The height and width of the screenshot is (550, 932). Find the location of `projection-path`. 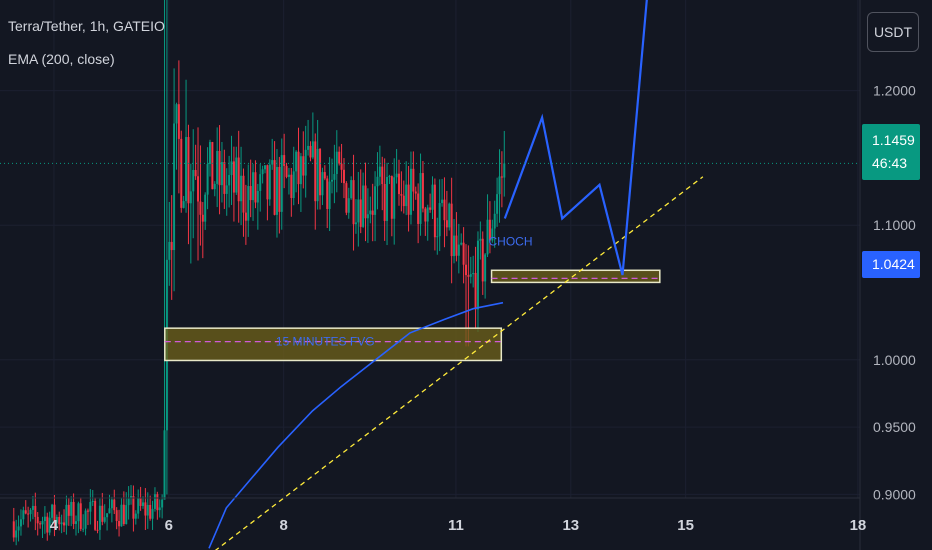

projection-path is located at coordinates (575, 138).